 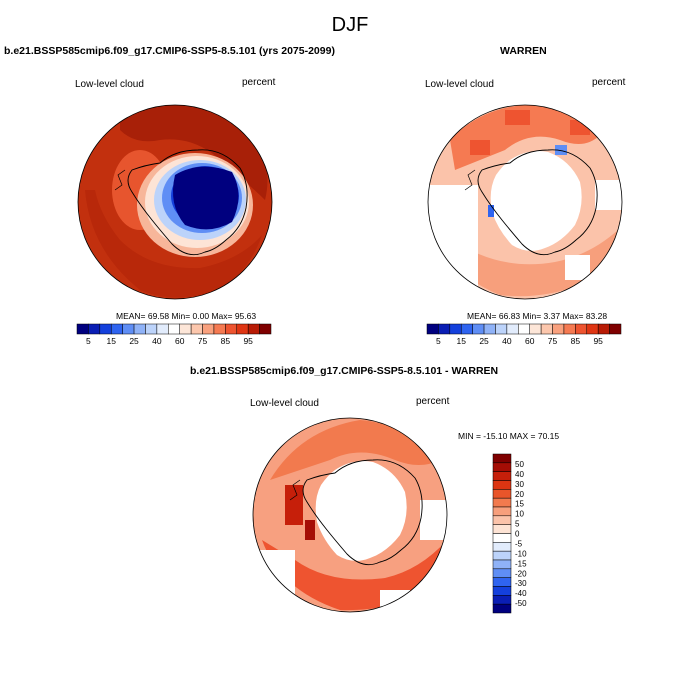 What do you see at coordinates (203, 341) in the screenshot?
I see `colorbar-model-tick-label: 75` at bounding box center [203, 341].